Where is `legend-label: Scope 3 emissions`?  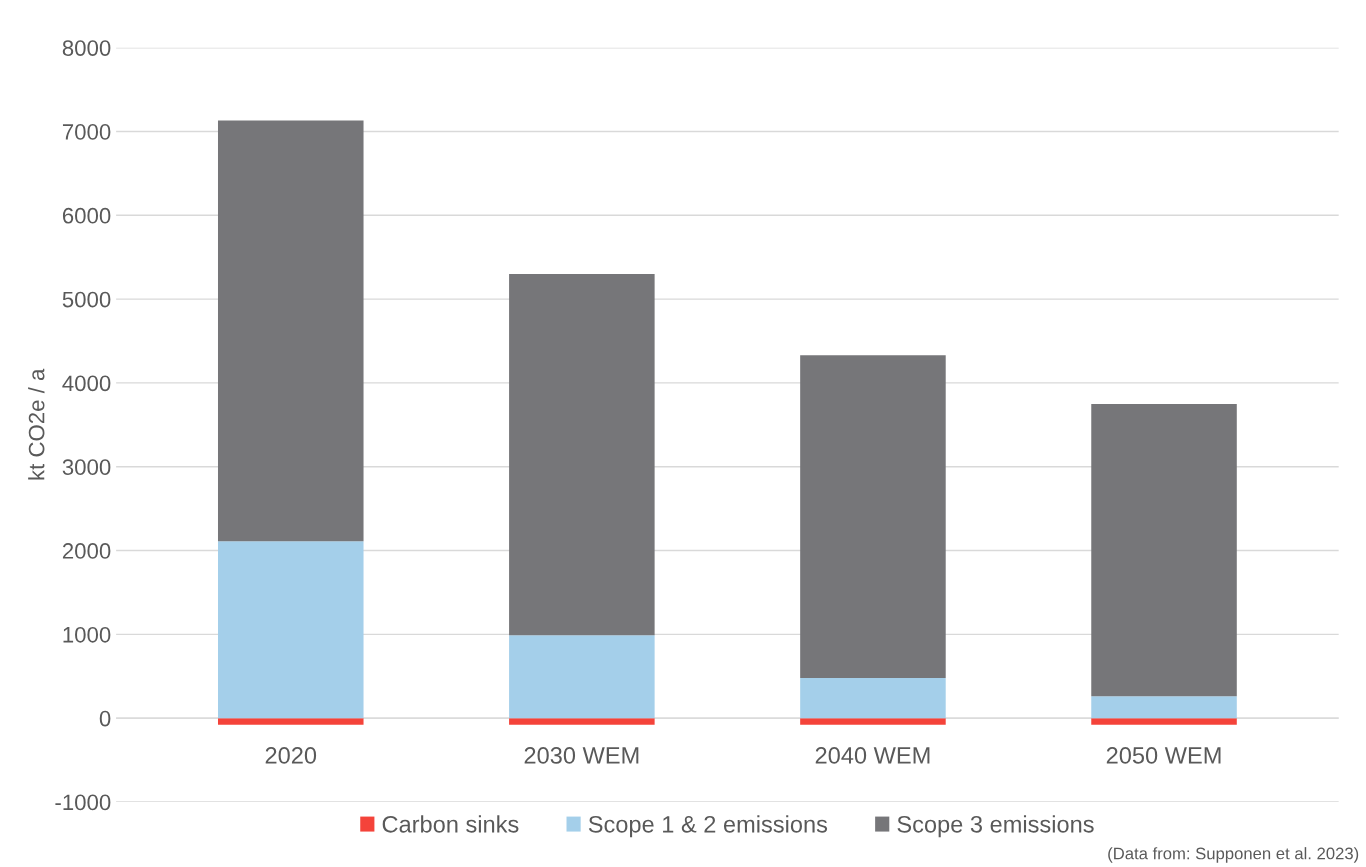 legend-label: Scope 3 emissions is located at coordinates (995, 826).